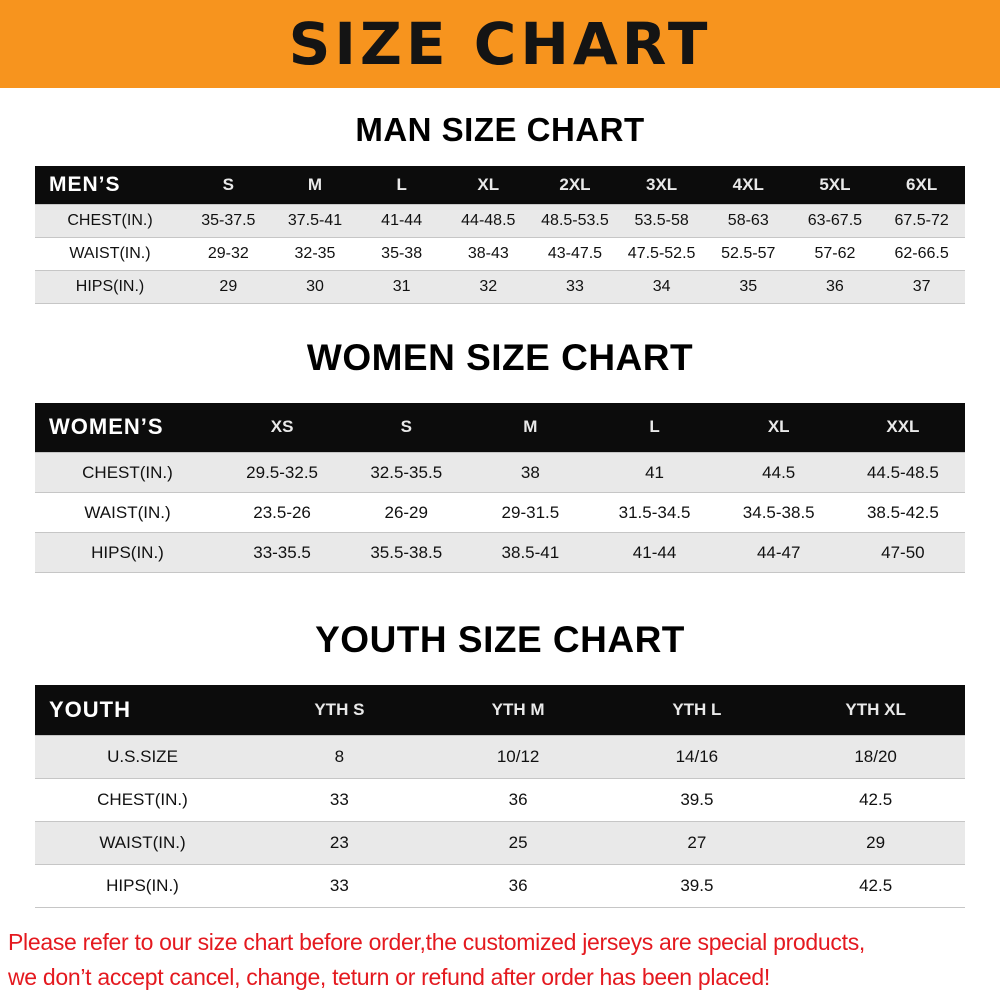 The image size is (1000, 1000). Describe the element at coordinates (779, 472) in the screenshot. I see `value-cell: 44.5` at that location.